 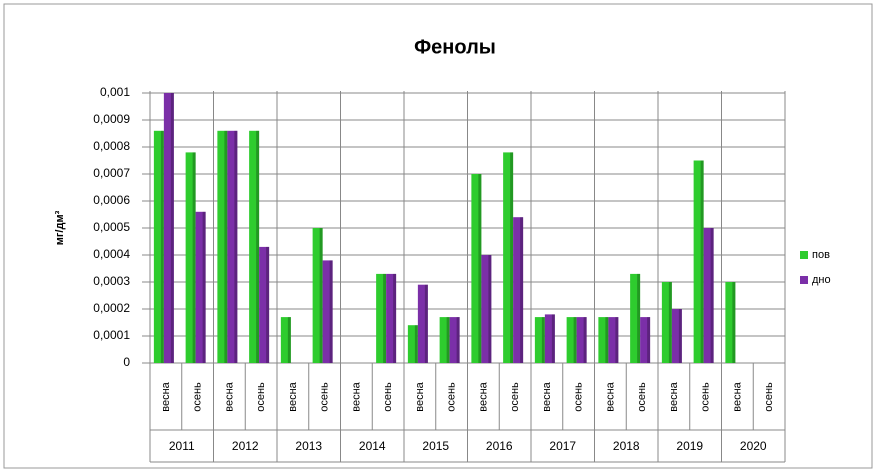 What do you see at coordinates (115, 92) in the screenshot?
I see `y-tick-label: 0,001` at bounding box center [115, 92].